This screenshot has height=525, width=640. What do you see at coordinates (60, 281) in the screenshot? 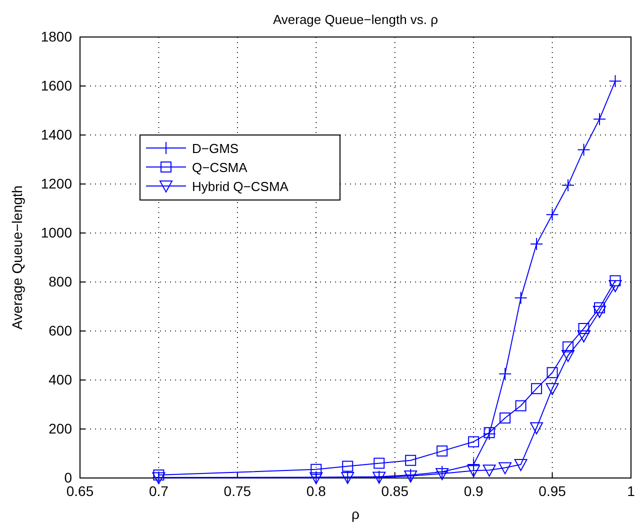
I see `y-tick-label: 800` at bounding box center [60, 281].